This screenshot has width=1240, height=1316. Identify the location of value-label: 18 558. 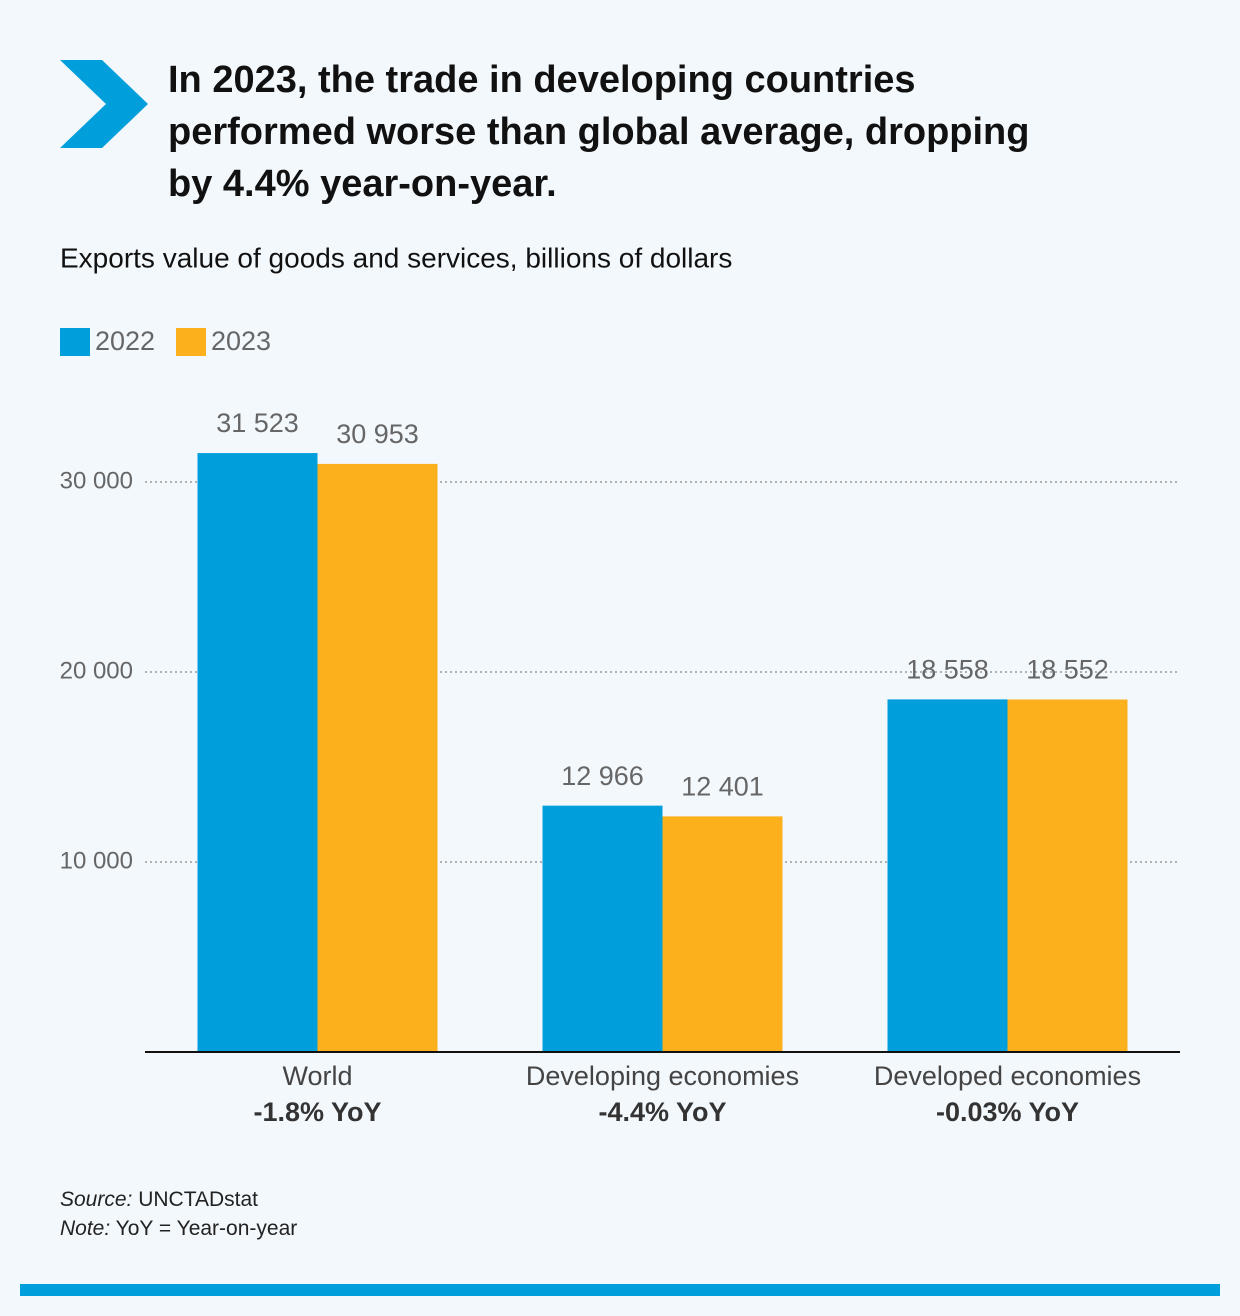
(947, 670).